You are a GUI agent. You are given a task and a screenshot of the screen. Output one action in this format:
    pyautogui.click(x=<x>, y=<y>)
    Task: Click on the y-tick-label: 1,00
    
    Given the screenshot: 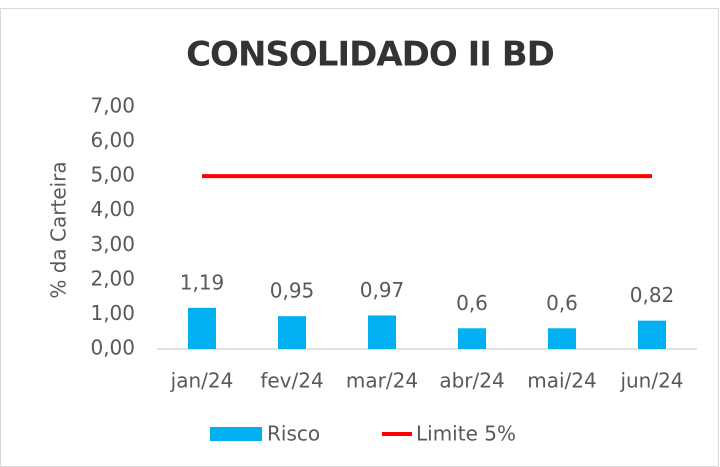 What is the action you would take?
    pyautogui.click(x=112, y=313)
    